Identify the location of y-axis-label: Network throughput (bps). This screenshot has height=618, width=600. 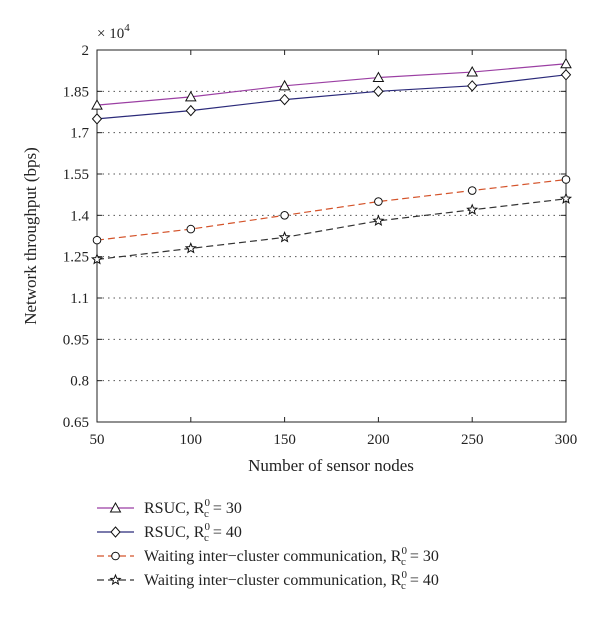
(30, 236).